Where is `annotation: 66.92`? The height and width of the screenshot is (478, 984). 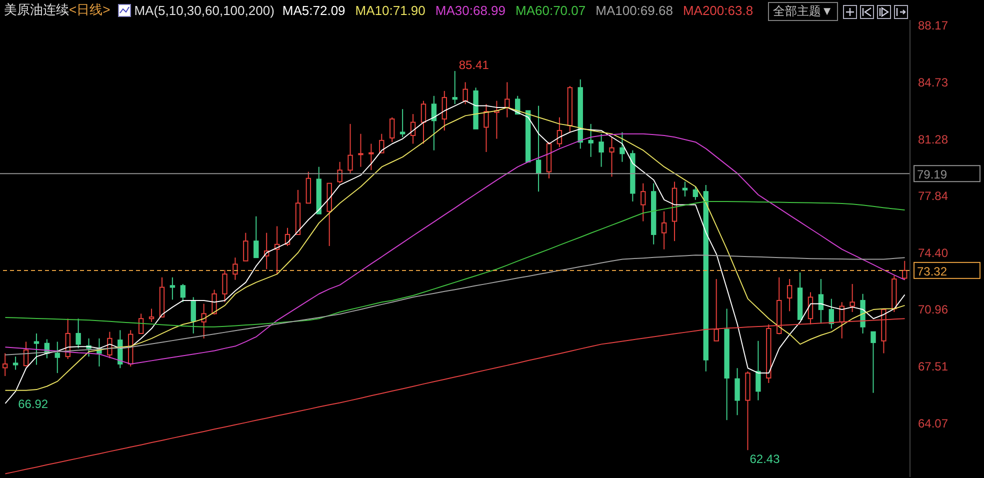
annotation: 66.92 is located at coordinates (33, 404).